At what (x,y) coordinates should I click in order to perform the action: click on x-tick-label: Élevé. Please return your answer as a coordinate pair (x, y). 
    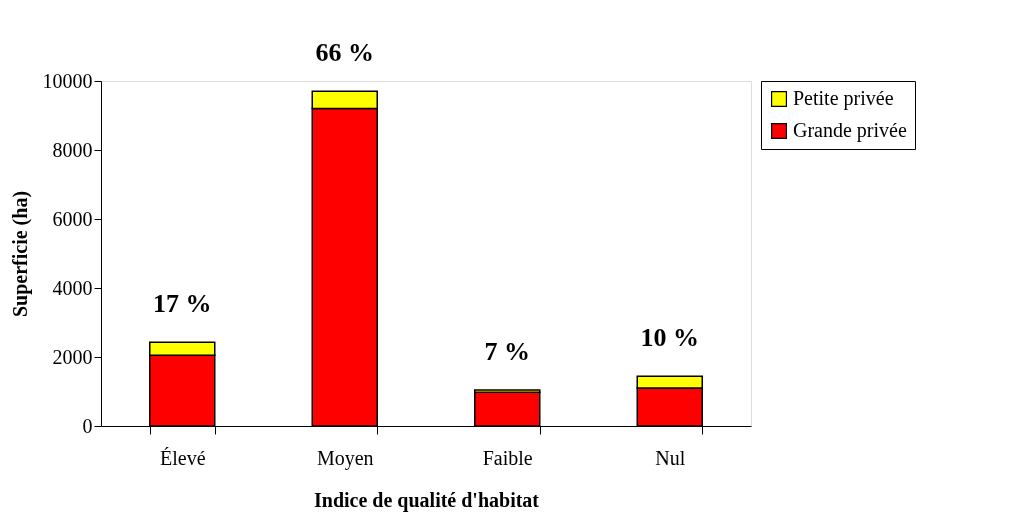
    Looking at the image, I should click on (182, 457).